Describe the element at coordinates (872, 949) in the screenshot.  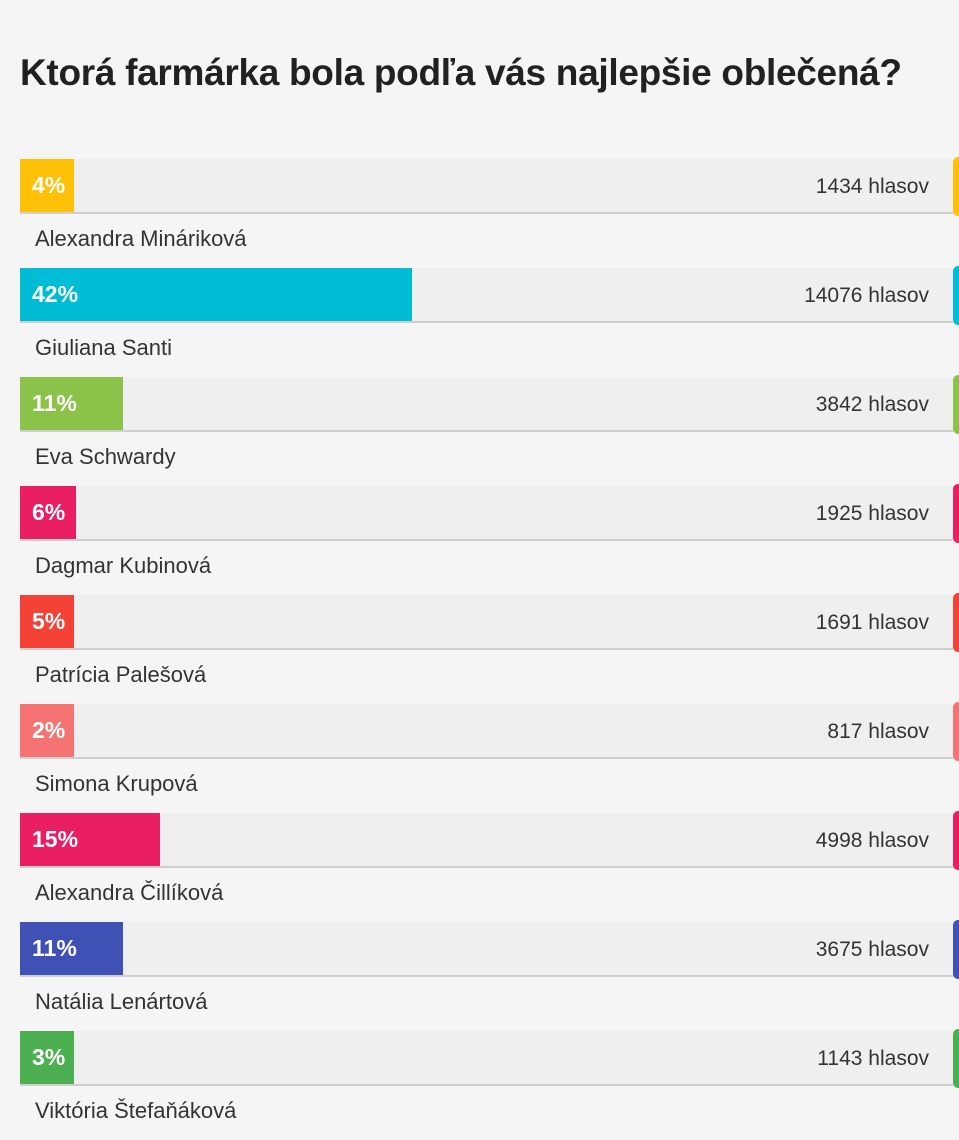
I see `vote-count: 3675 hlasov` at that location.